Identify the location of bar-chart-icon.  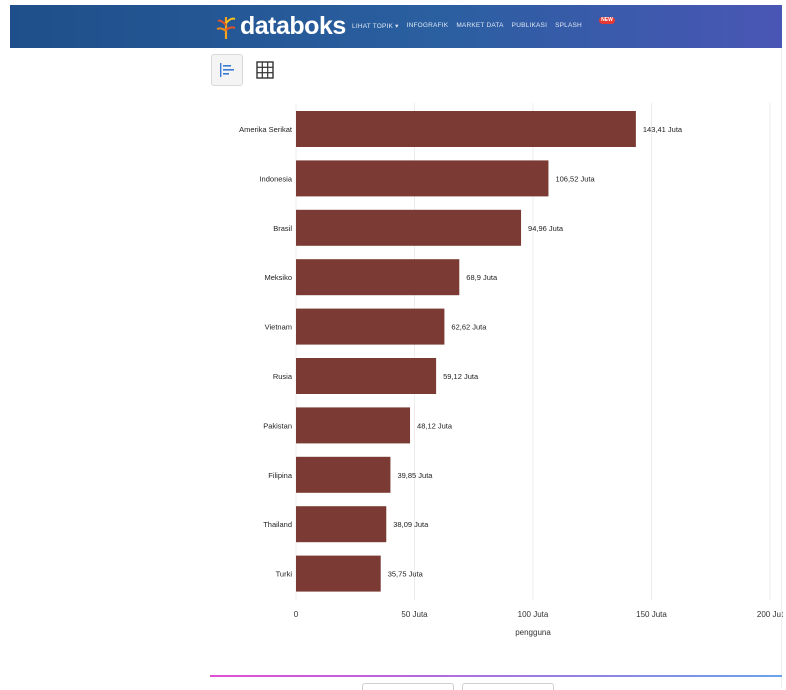
(227, 70).